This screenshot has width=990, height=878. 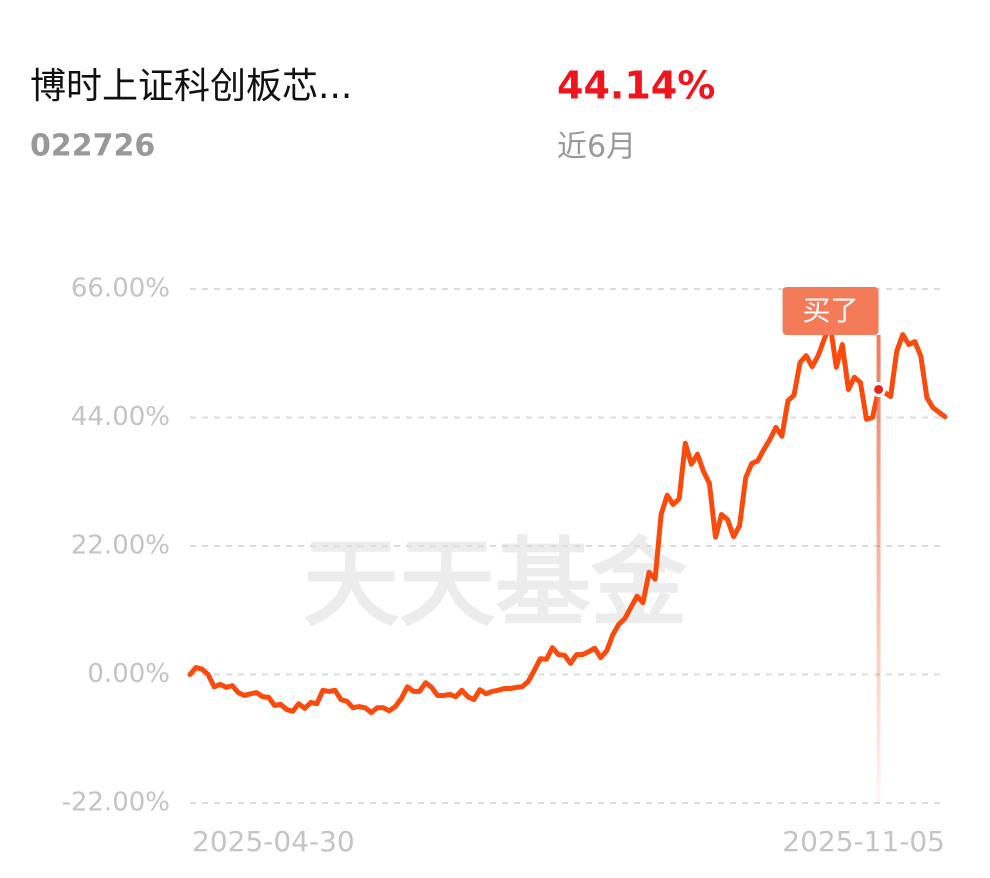 What do you see at coordinates (120, 289) in the screenshot?
I see `y-tick-label: 66.00%` at bounding box center [120, 289].